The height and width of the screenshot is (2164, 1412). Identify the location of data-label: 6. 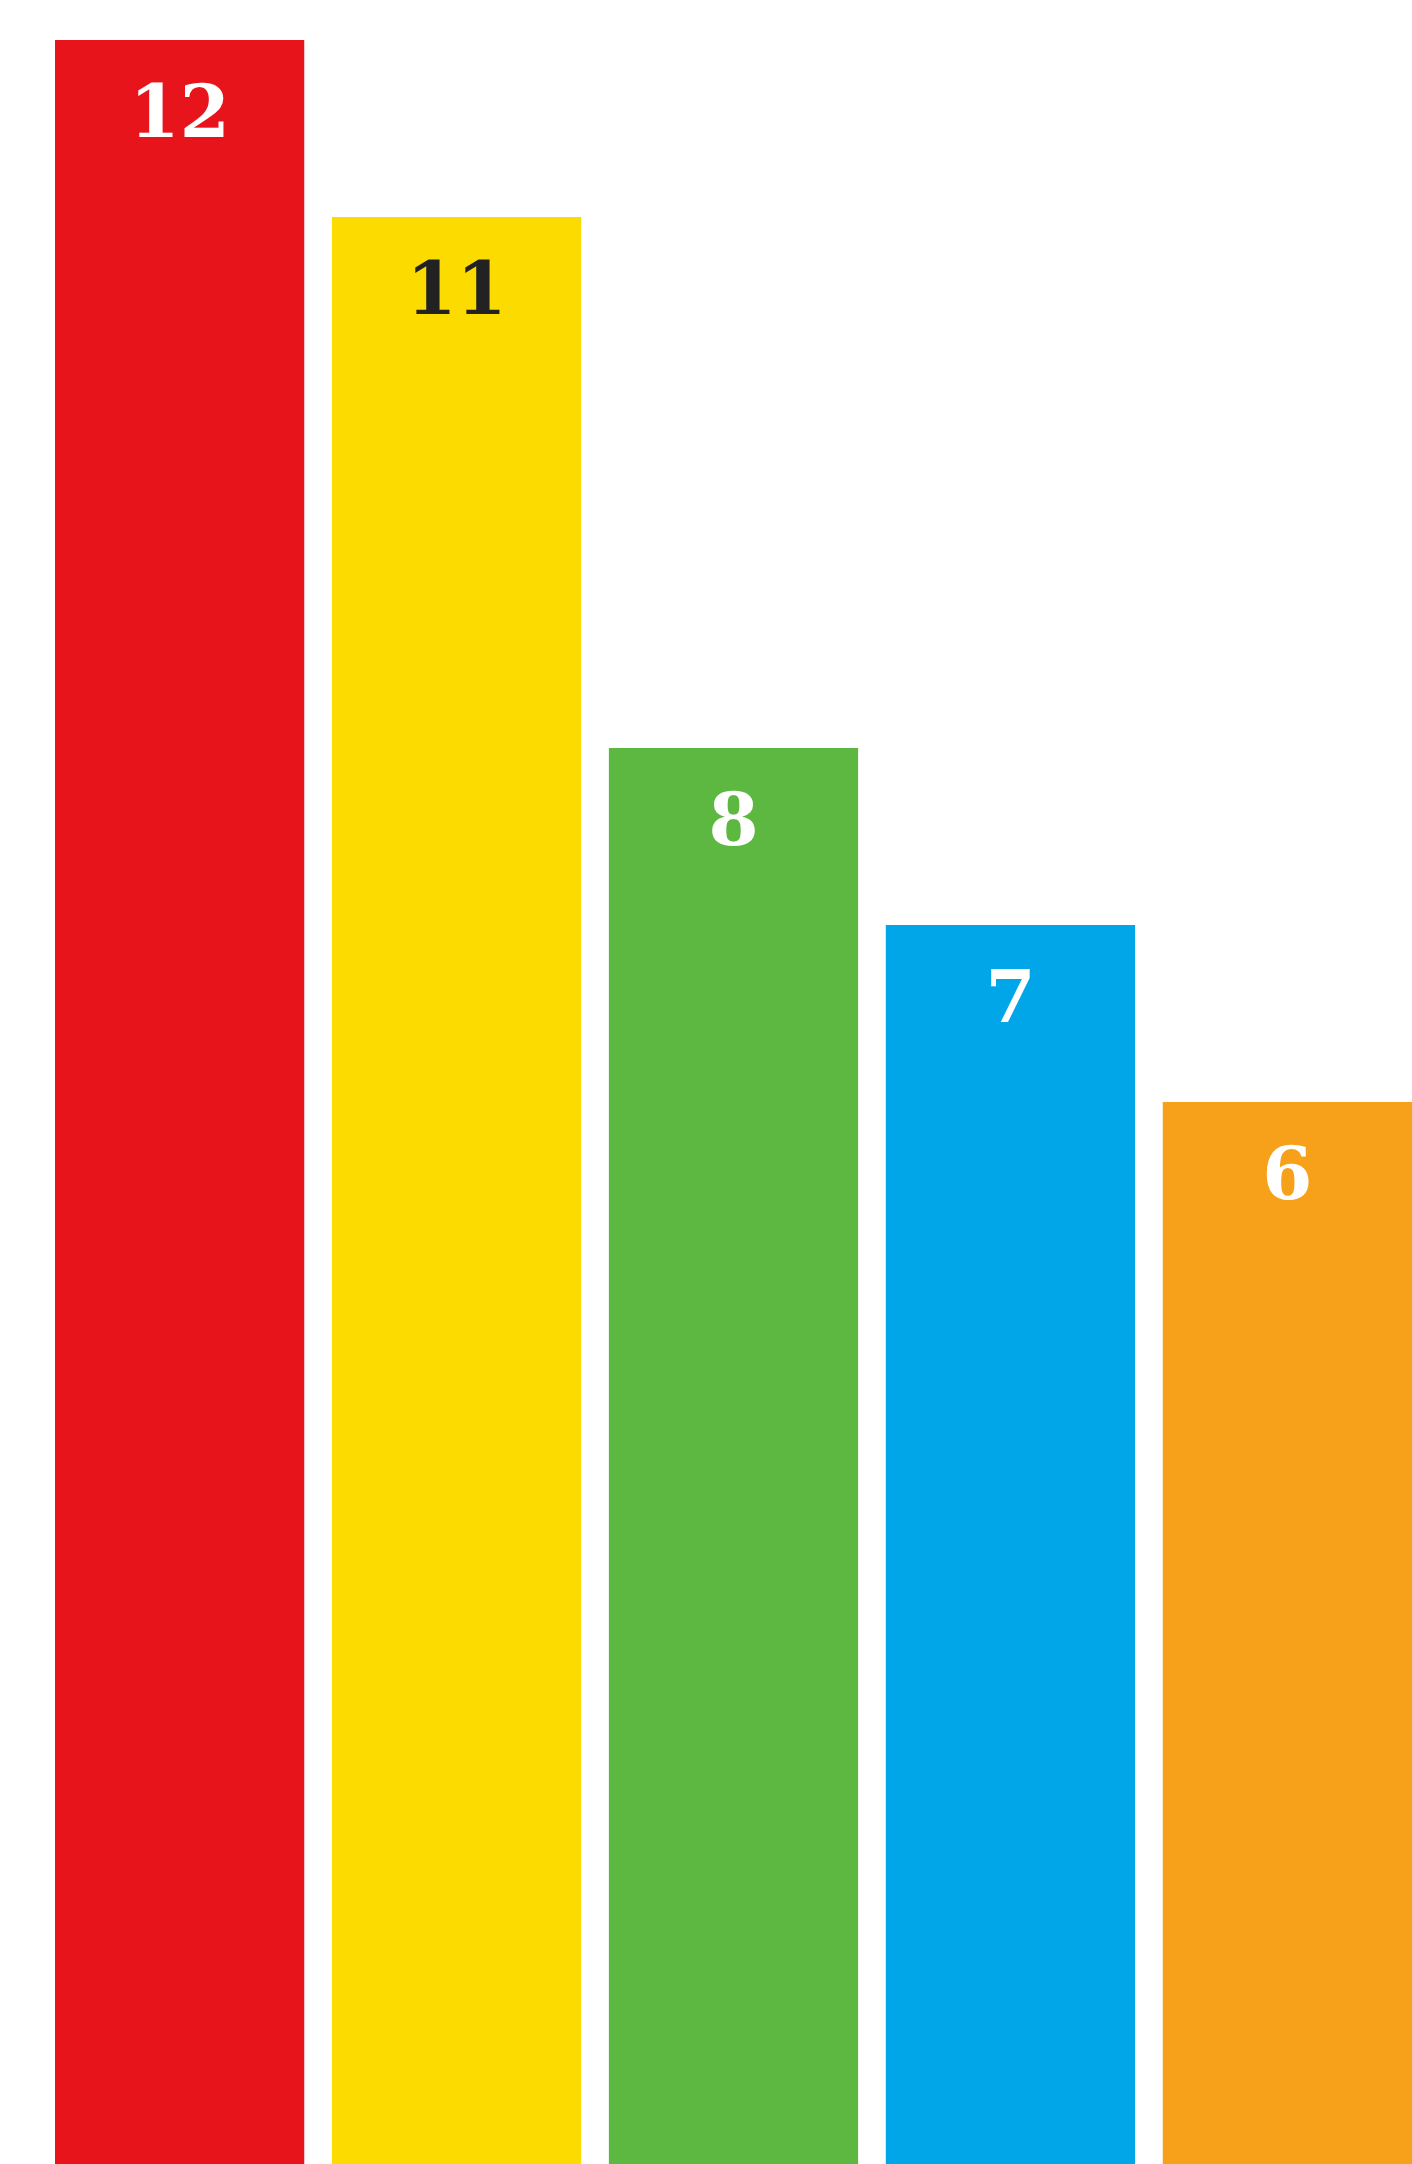
(1287, 1173).